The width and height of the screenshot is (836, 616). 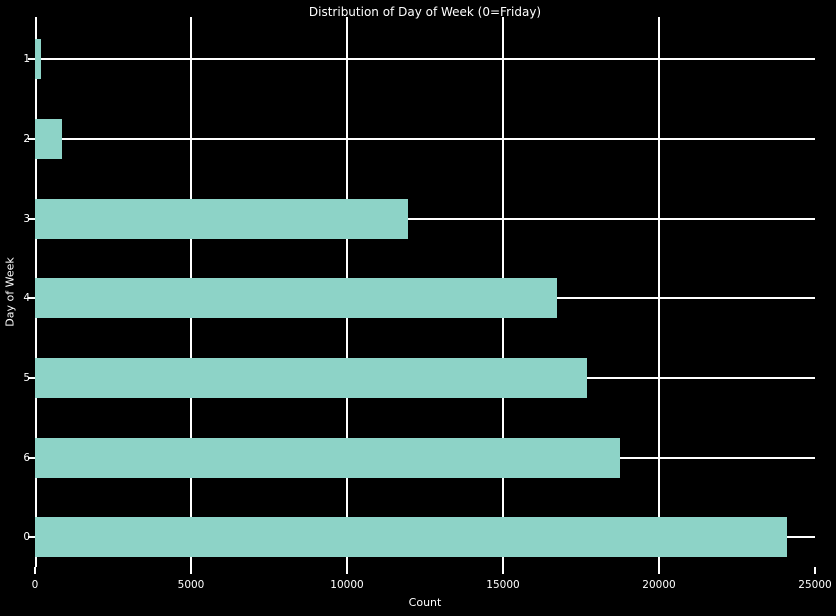 What do you see at coordinates (815, 585) in the screenshot?
I see `x-tick-label: 25000` at bounding box center [815, 585].